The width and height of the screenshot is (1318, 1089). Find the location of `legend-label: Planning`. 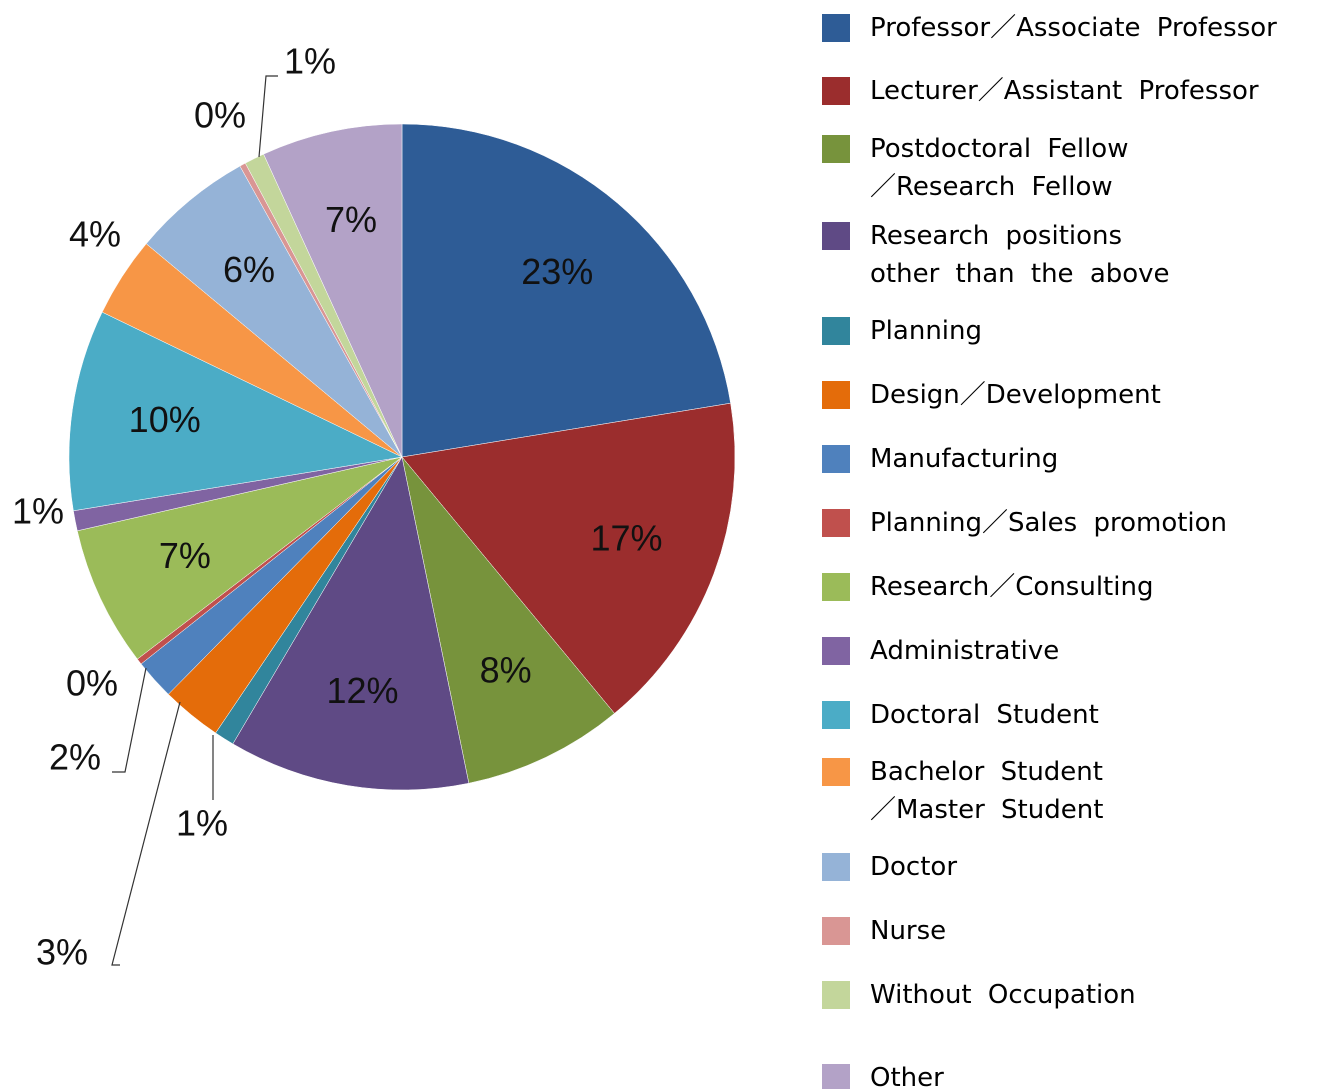

legend-label: Planning is located at coordinates (926, 331).